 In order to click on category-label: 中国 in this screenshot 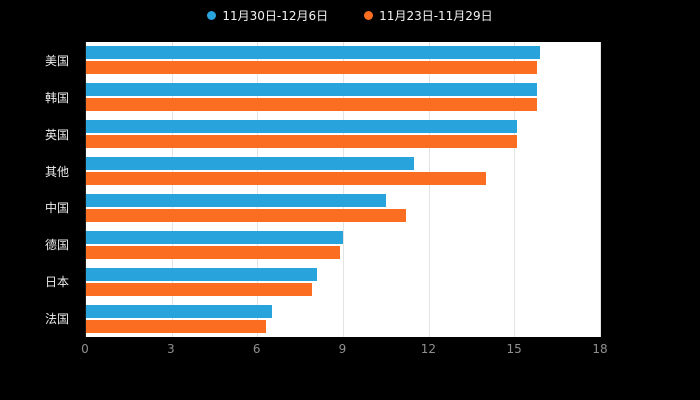, I will do `click(56, 208)`.